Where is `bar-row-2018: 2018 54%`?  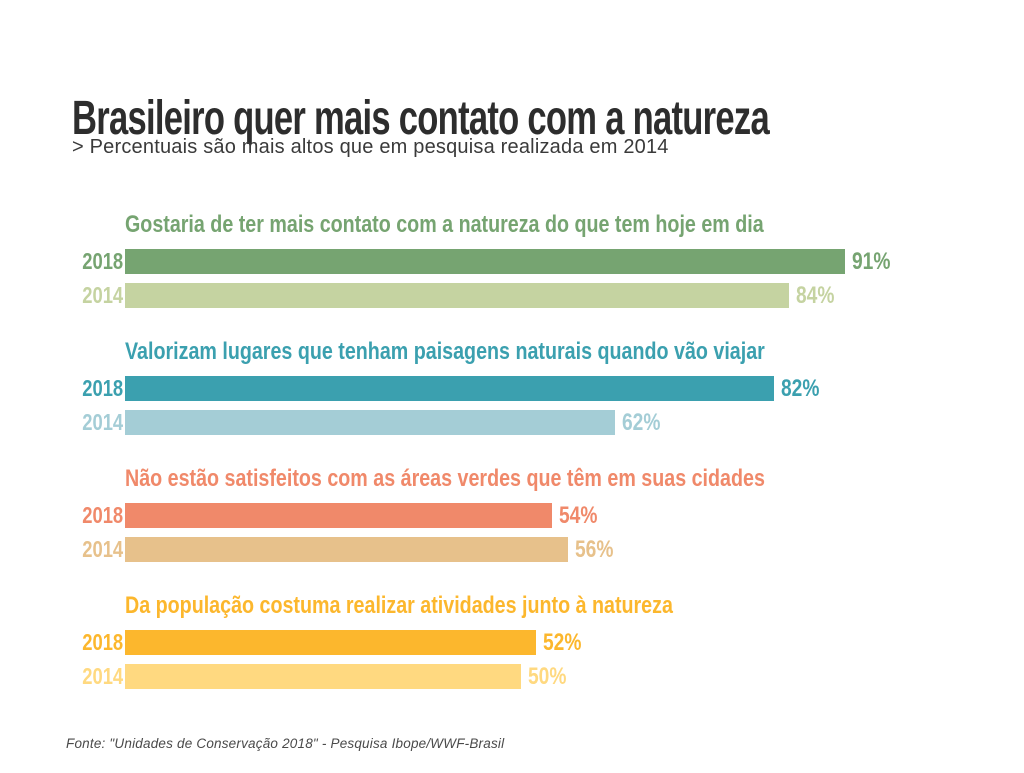 bar-row-2018: 2018 54% is located at coordinates (522, 515).